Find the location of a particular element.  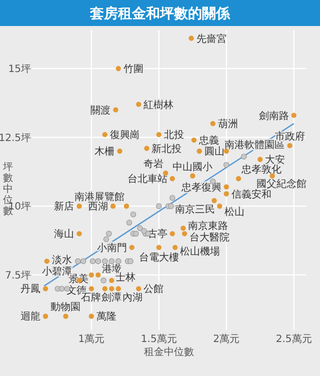

annotation: 石牌 is located at coordinates (90, 298).